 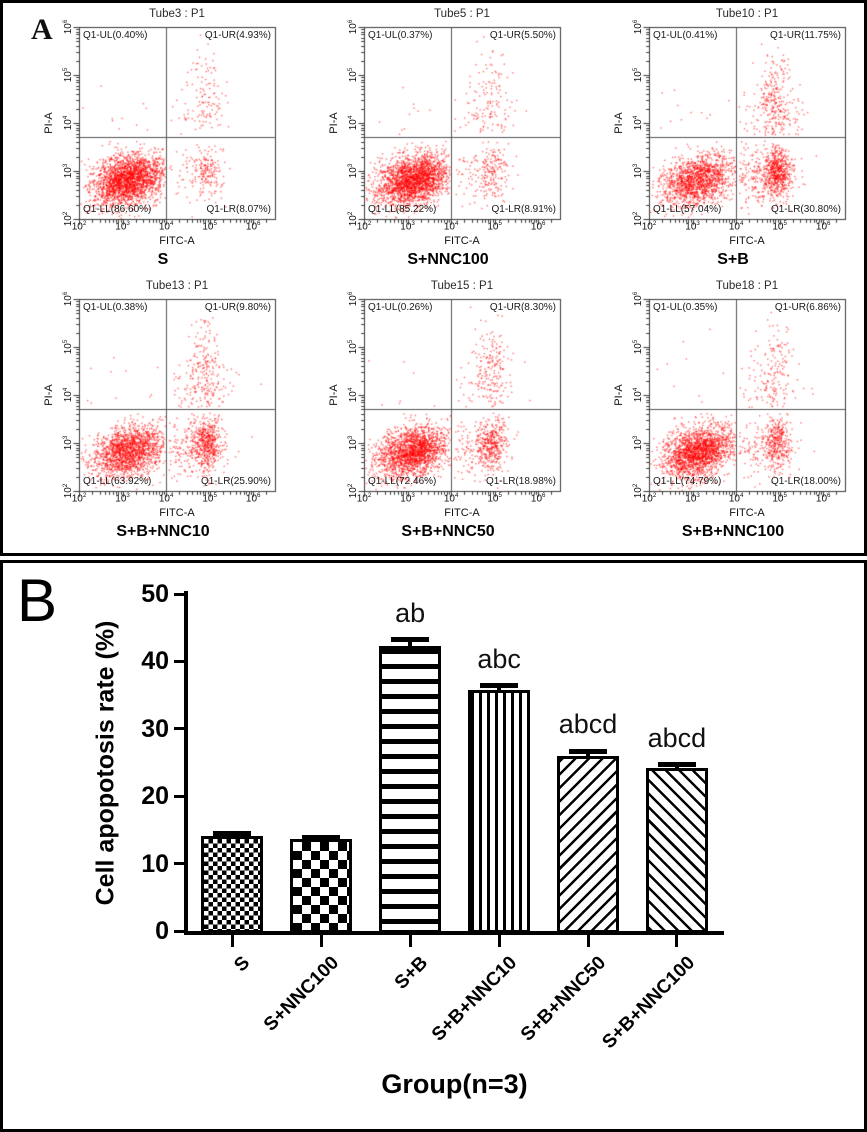 What do you see at coordinates (499, 658) in the screenshot?
I see `significance-annotation: abc` at bounding box center [499, 658].